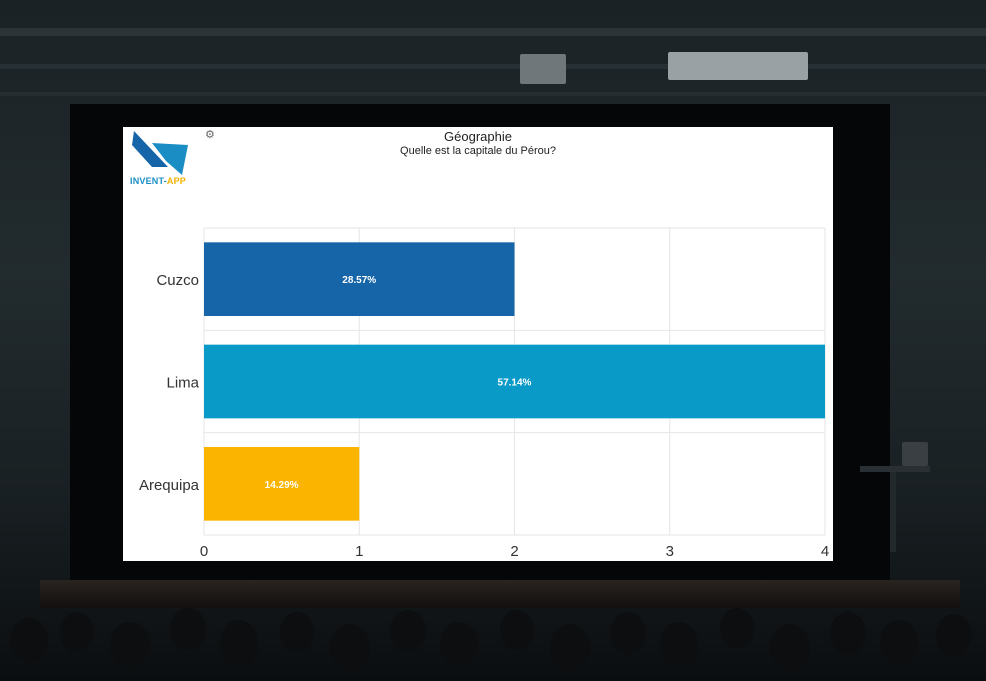 The height and width of the screenshot is (681, 986). What do you see at coordinates (204, 551) in the screenshot?
I see `x-tick-label: 0` at bounding box center [204, 551].